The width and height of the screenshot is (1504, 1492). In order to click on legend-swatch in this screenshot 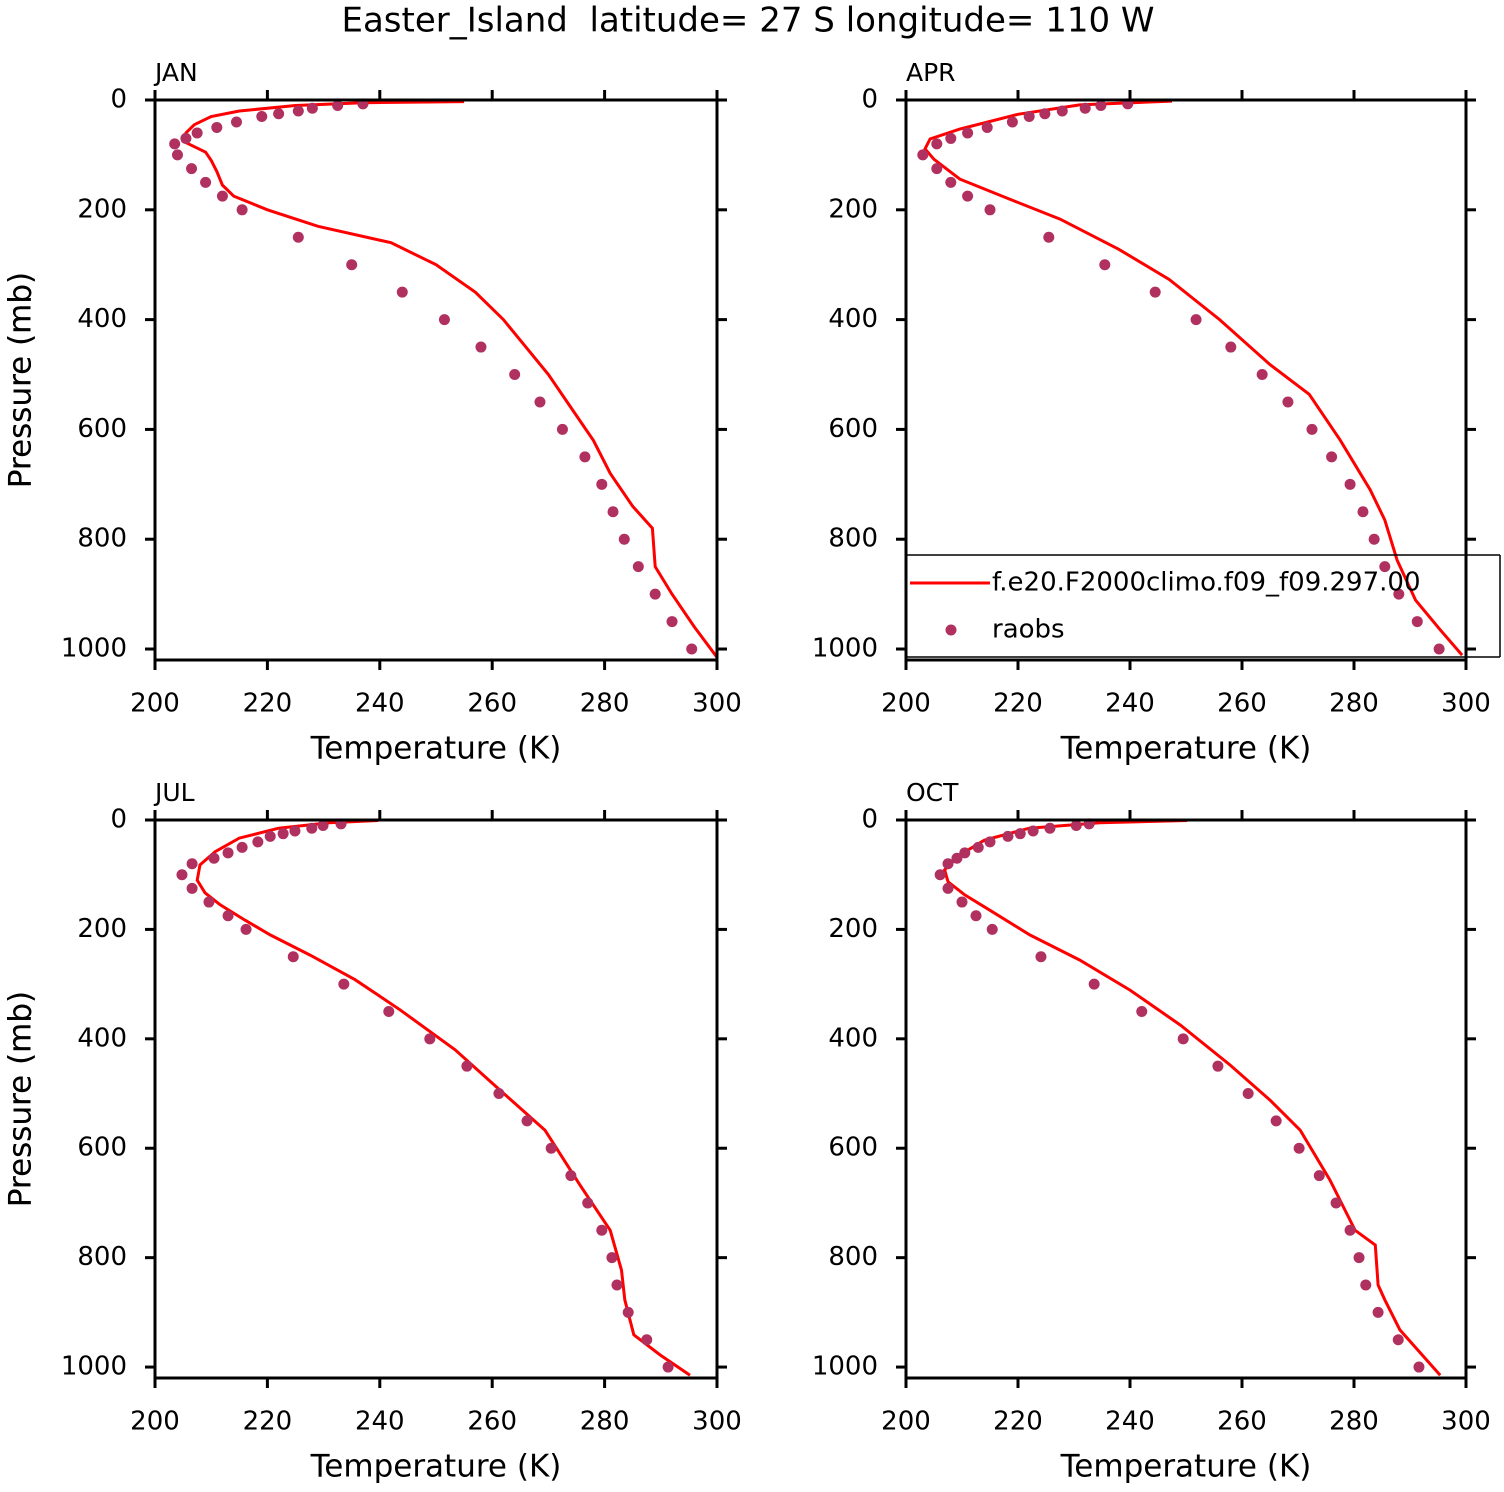, I will do `click(951, 630)`.